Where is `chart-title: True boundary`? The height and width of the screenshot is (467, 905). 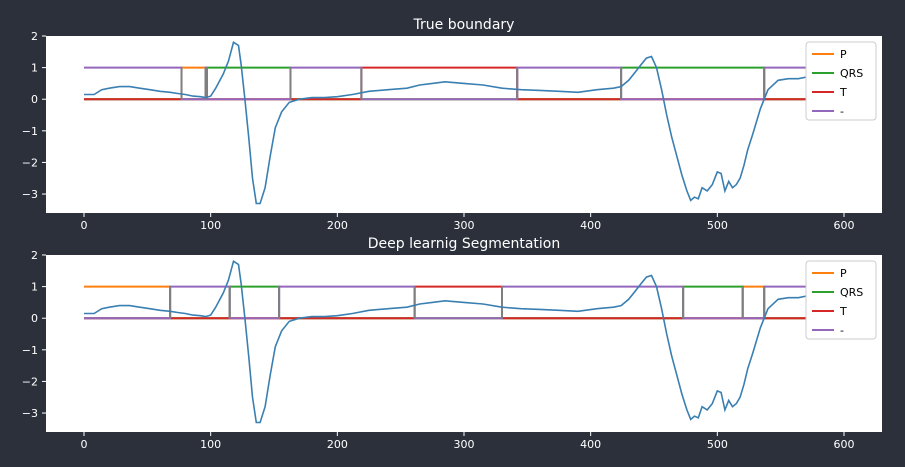 chart-title: True boundary is located at coordinates (464, 25).